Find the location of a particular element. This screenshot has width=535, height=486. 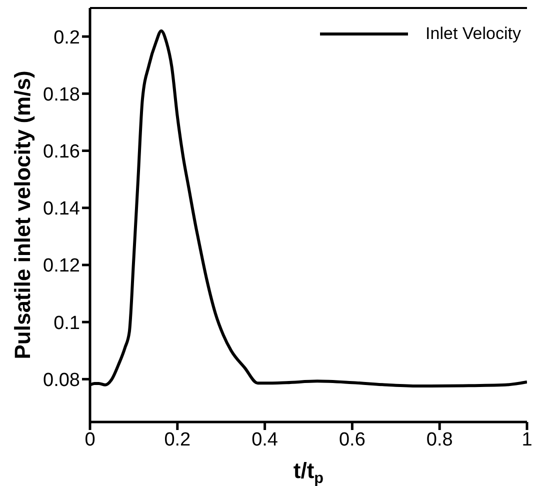

x-axis-title: t/t$_{p}$ is located at coordinates (308, 472).